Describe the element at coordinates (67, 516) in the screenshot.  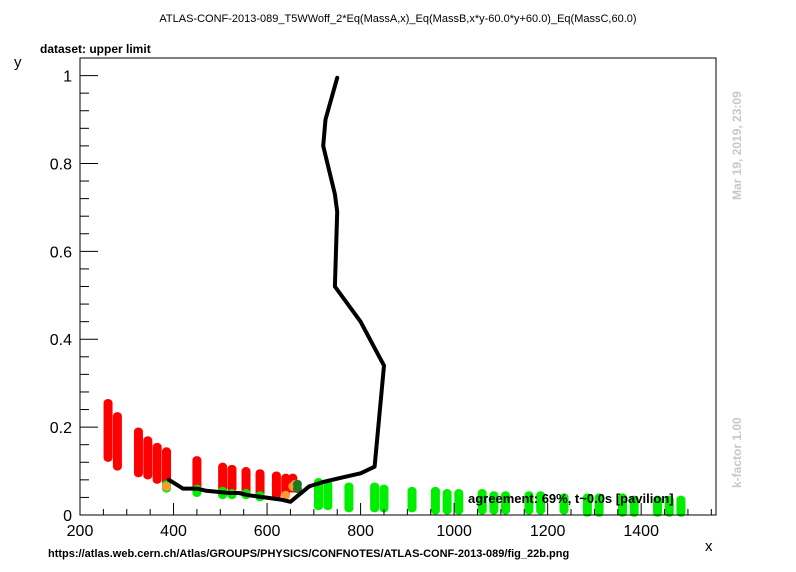
I see `y-tick-label: 0` at that location.